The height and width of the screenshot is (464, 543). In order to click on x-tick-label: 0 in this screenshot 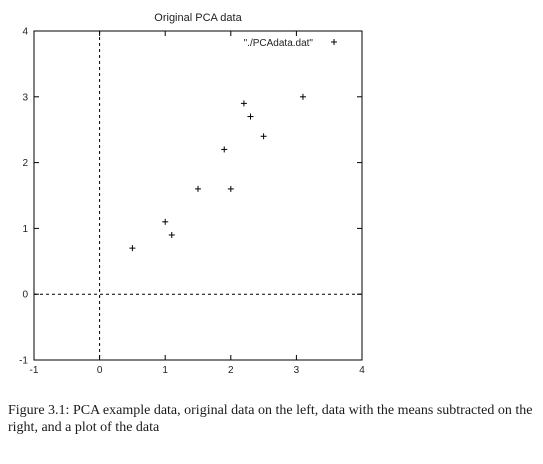, I will do `click(100, 370)`.